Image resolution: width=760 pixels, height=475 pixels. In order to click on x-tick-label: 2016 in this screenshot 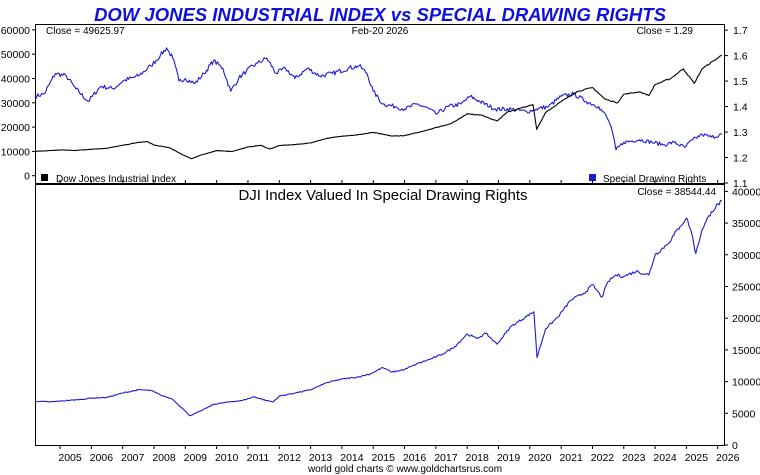, I will do `click(415, 458)`.